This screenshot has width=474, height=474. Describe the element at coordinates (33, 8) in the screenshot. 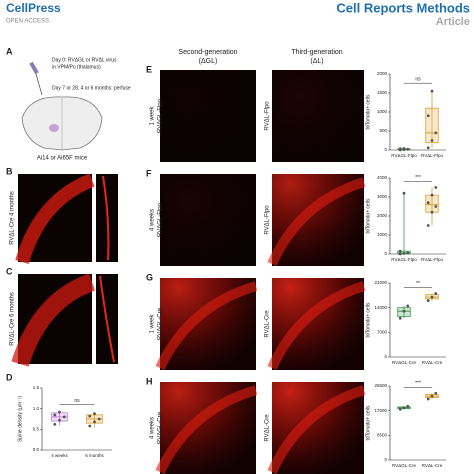

I see `publisher: CellPress` at that location.